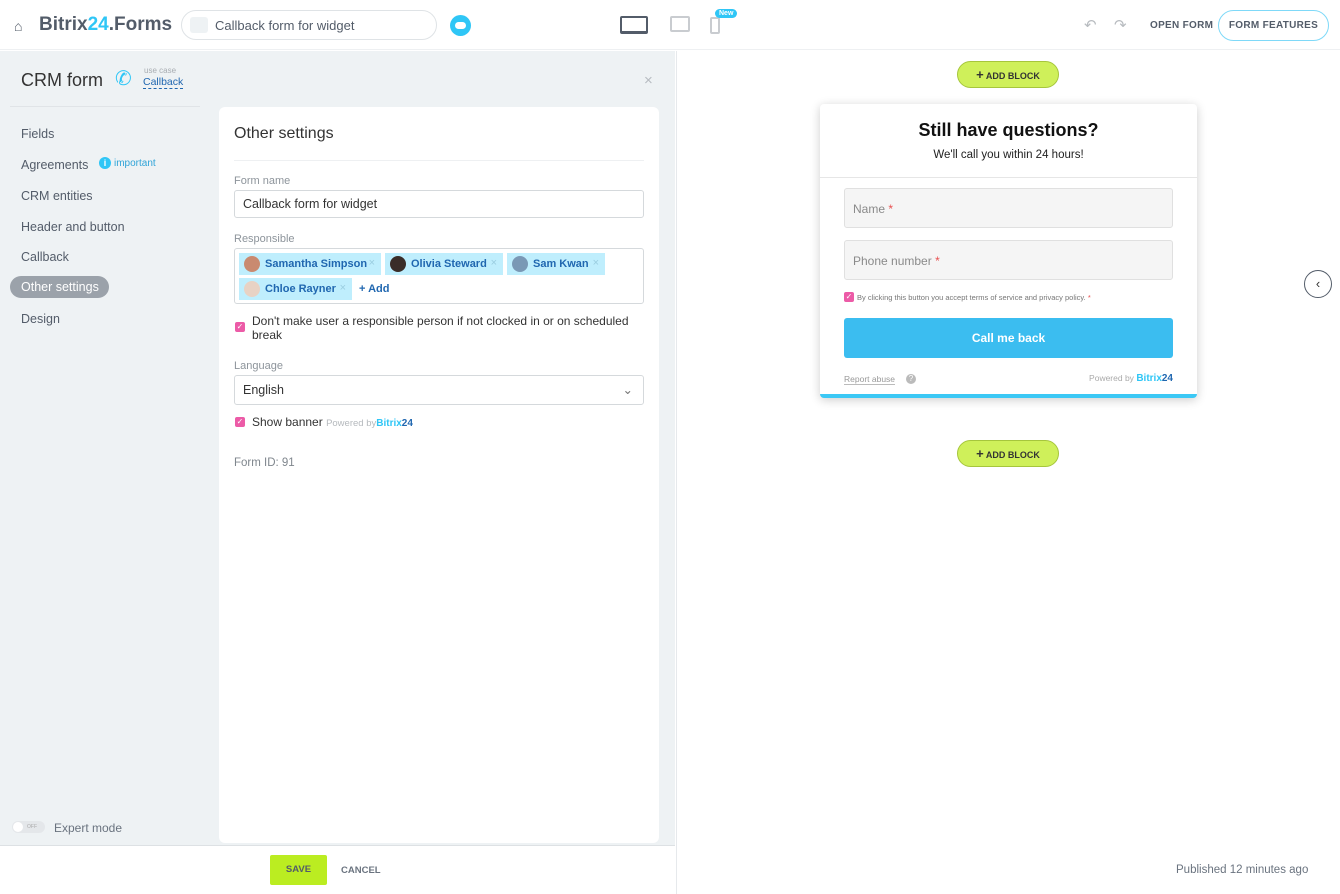  Describe the element at coordinates (298, 870) in the screenshot. I see `save-button: SAVE` at that location.